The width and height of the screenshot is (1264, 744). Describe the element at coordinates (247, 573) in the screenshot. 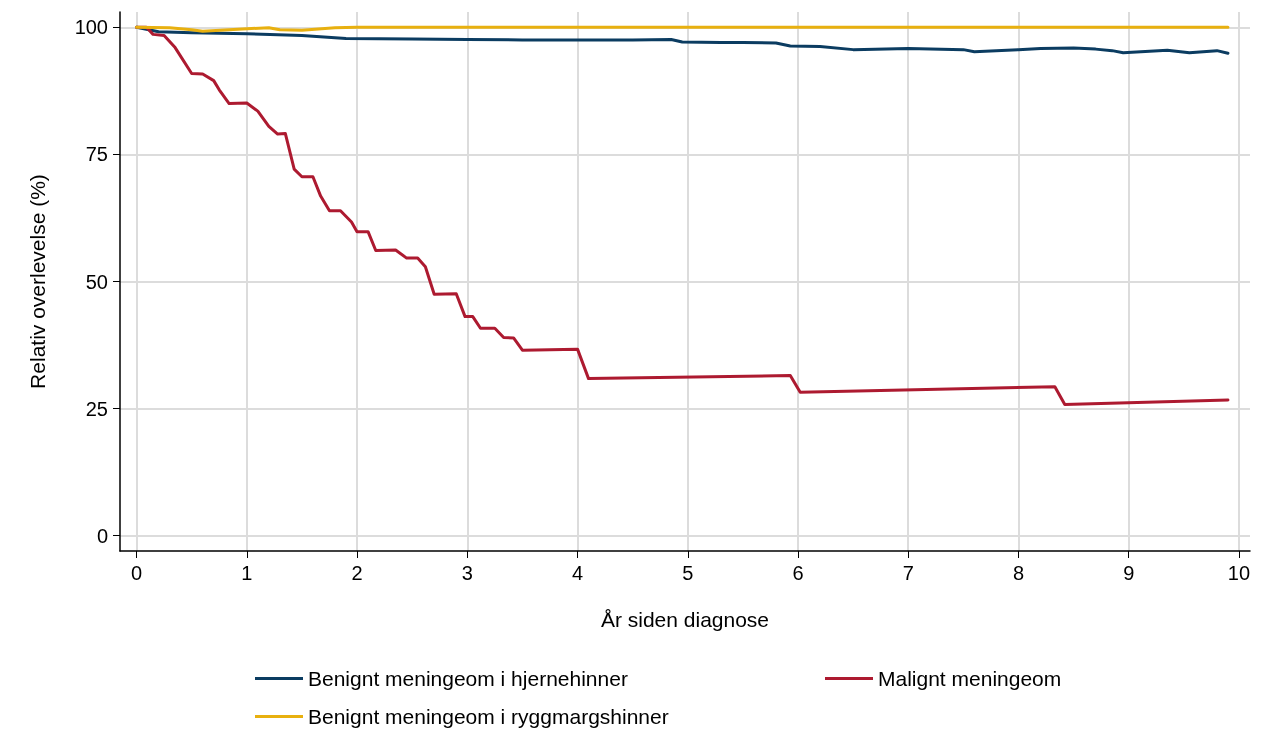

I see `x-tick-label: 1` at that location.